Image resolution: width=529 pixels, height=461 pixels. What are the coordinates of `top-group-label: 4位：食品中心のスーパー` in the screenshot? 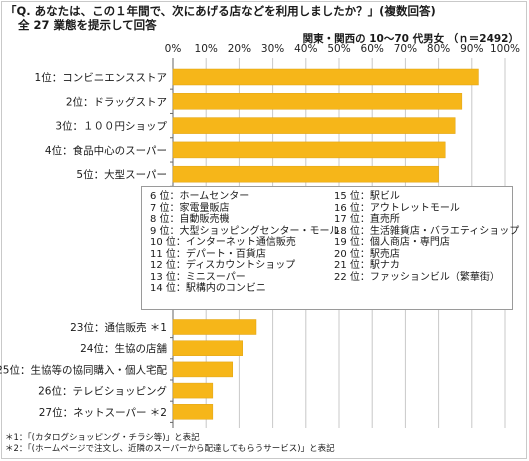 It's located at (106, 150).